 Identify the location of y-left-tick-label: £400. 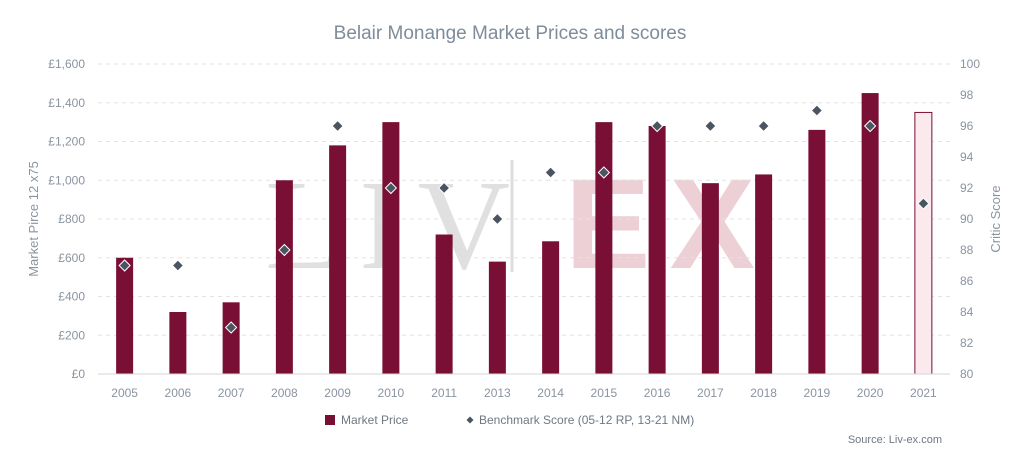
(71, 297).